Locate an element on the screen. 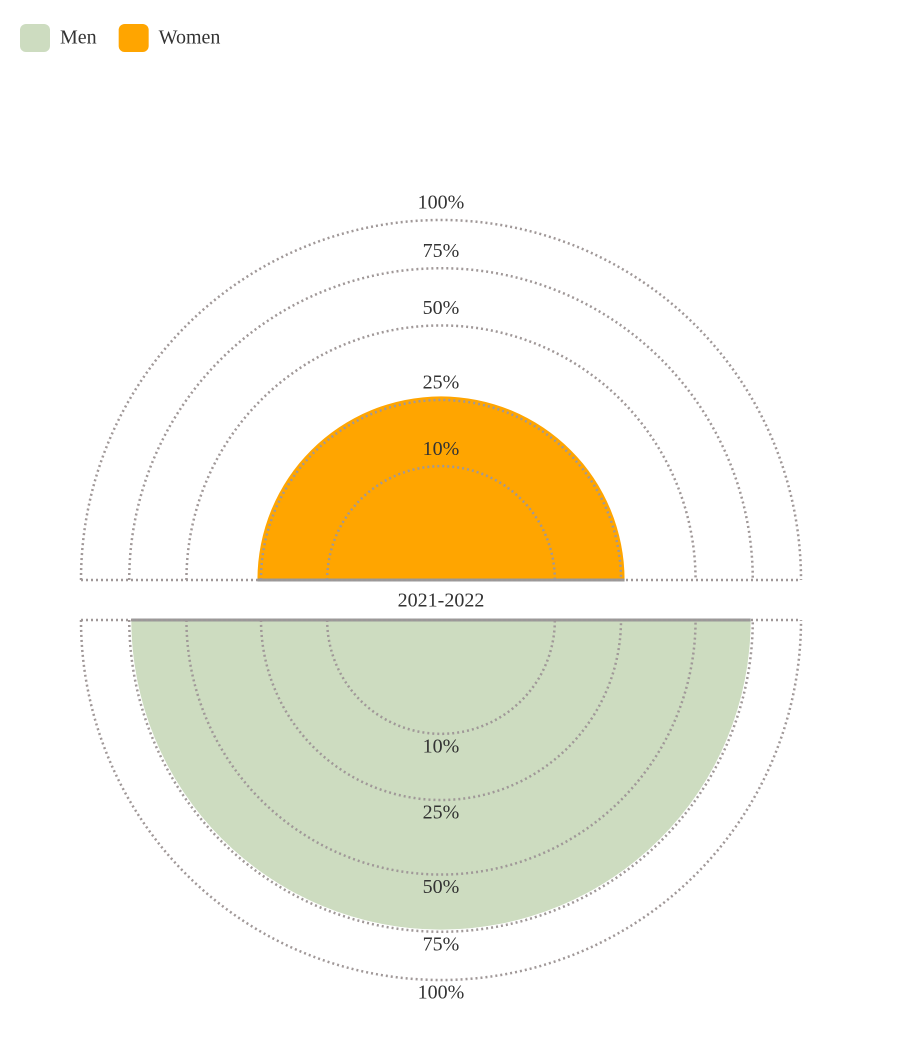 Image resolution: width=898 pixels, height=1060 pixels. semicircle is located at coordinates (441, 488).